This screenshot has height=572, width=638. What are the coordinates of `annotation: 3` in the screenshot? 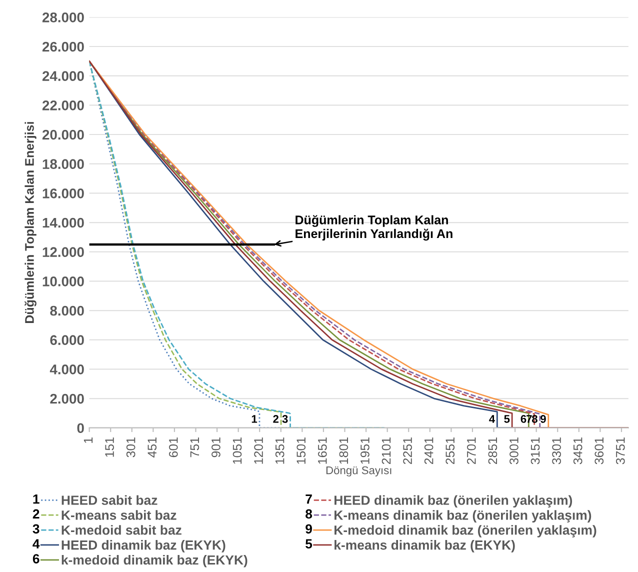 It's located at (285, 419).